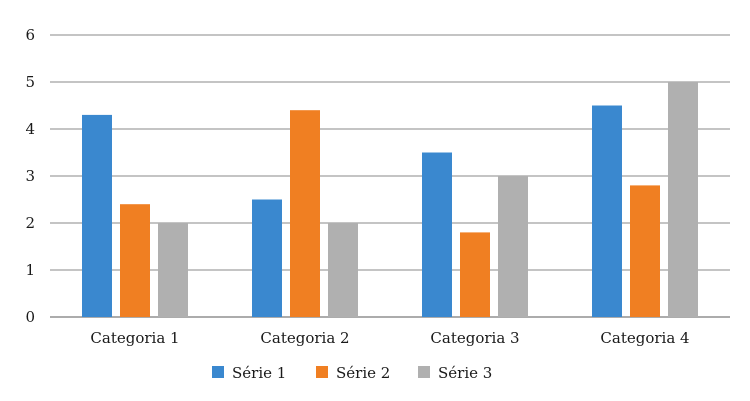 Image resolution: width=750 pixels, height=401 pixels. What do you see at coordinates (30, 223) in the screenshot?
I see `y-tick-label: 2` at bounding box center [30, 223].